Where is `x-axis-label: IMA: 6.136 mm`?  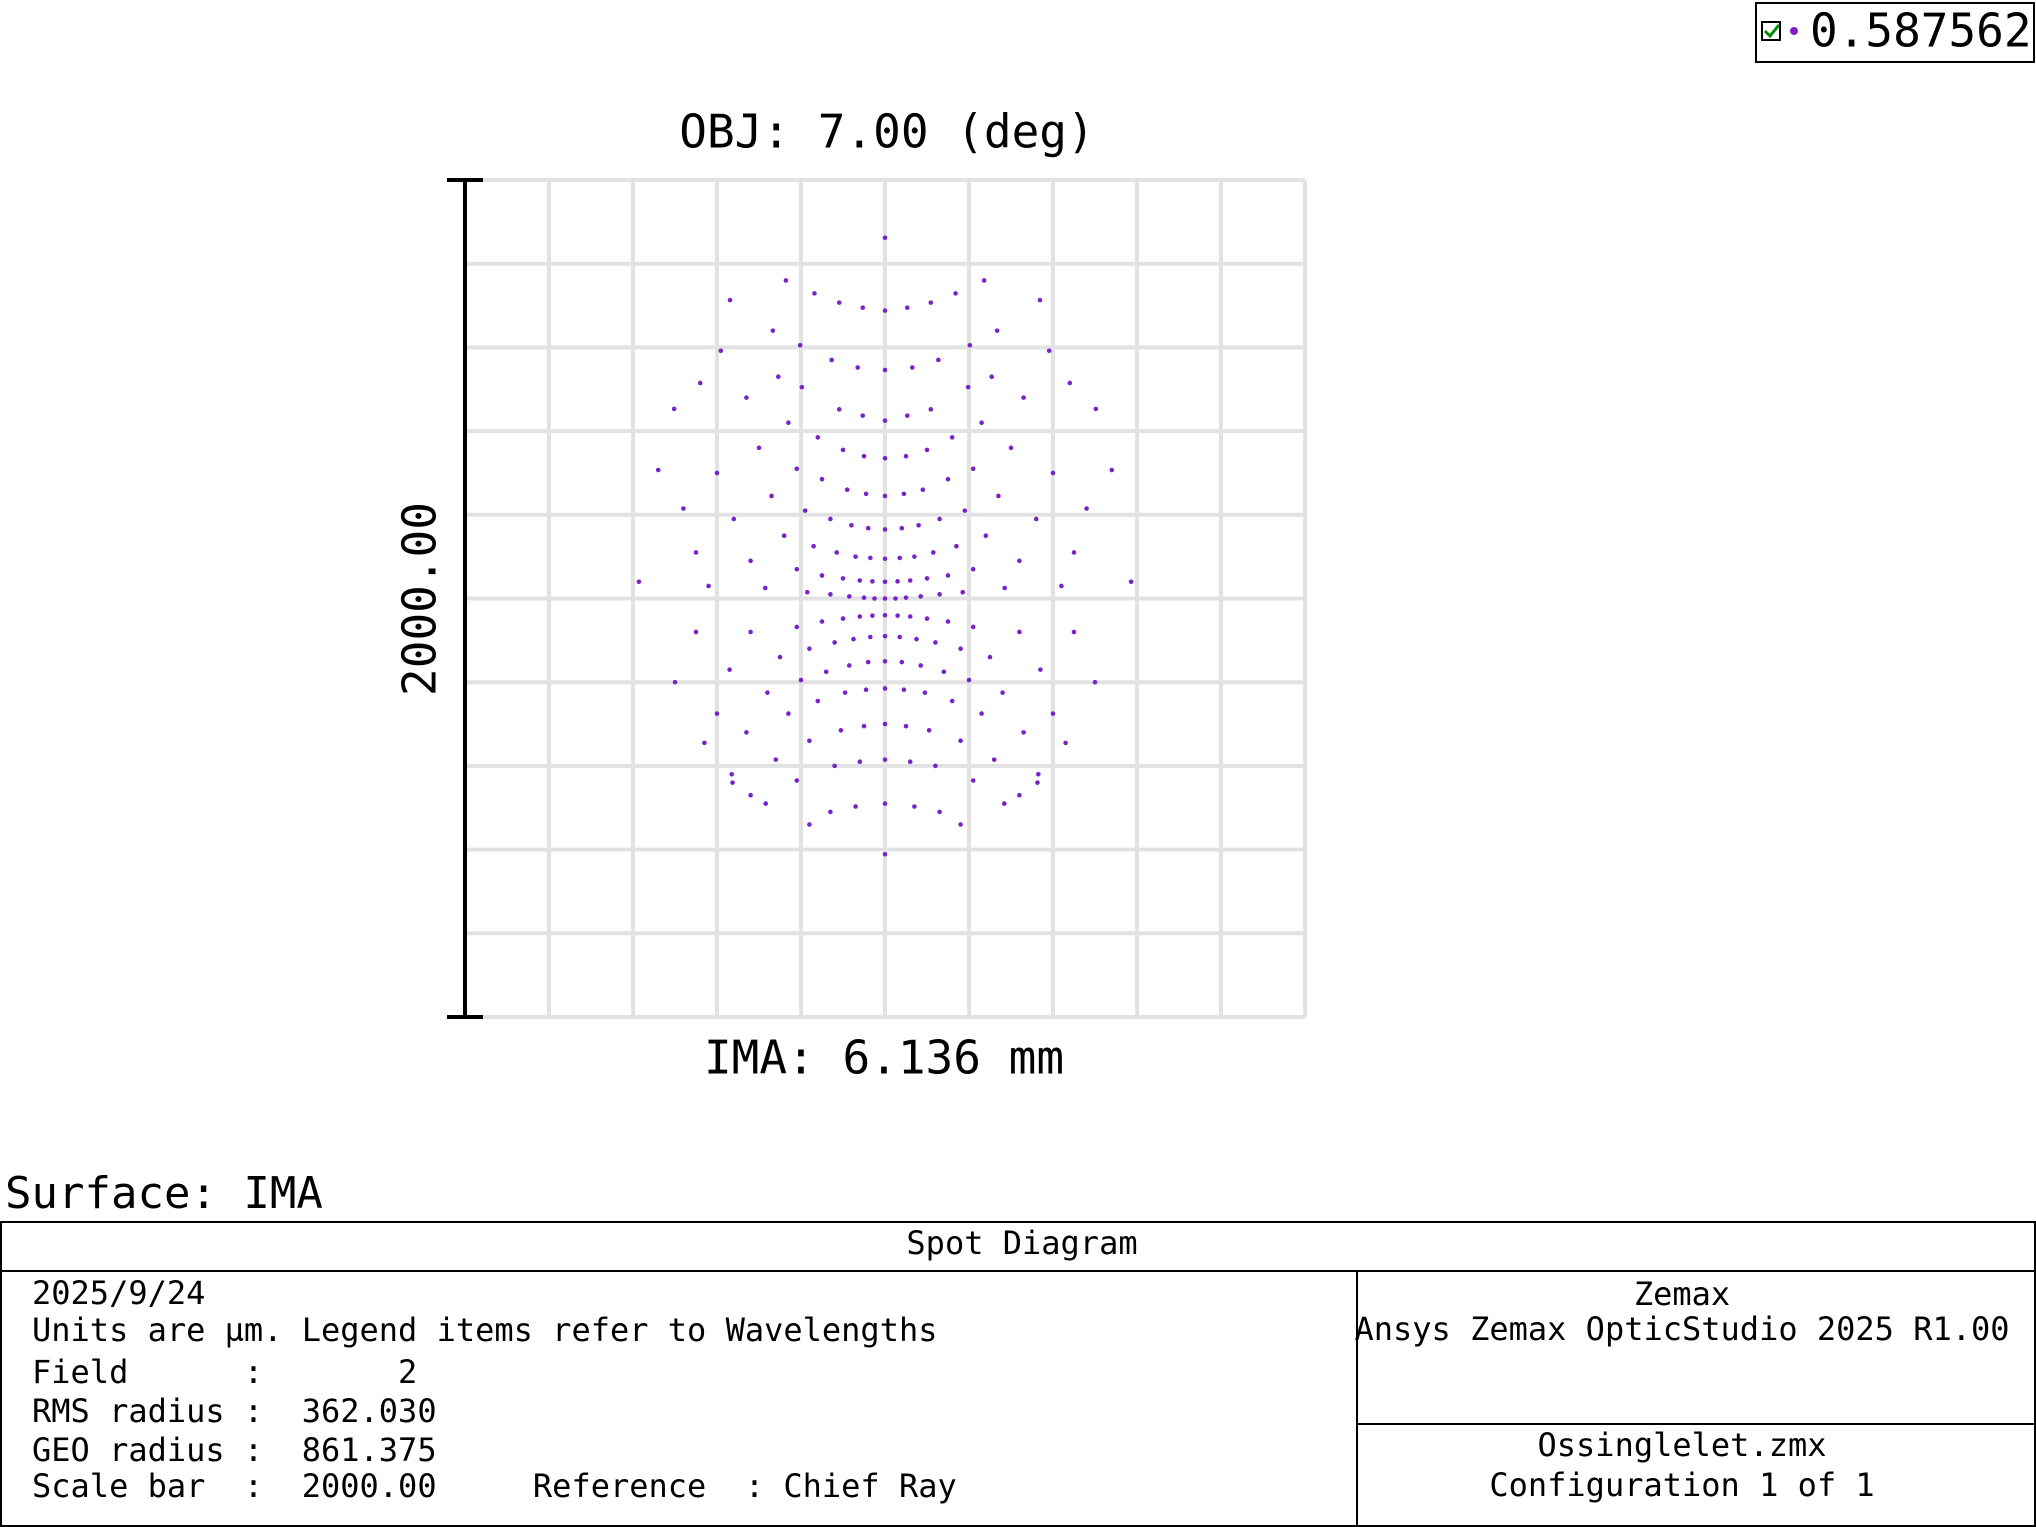
x-axis-label: IMA: 6.136 mm is located at coordinates (884, 1058).